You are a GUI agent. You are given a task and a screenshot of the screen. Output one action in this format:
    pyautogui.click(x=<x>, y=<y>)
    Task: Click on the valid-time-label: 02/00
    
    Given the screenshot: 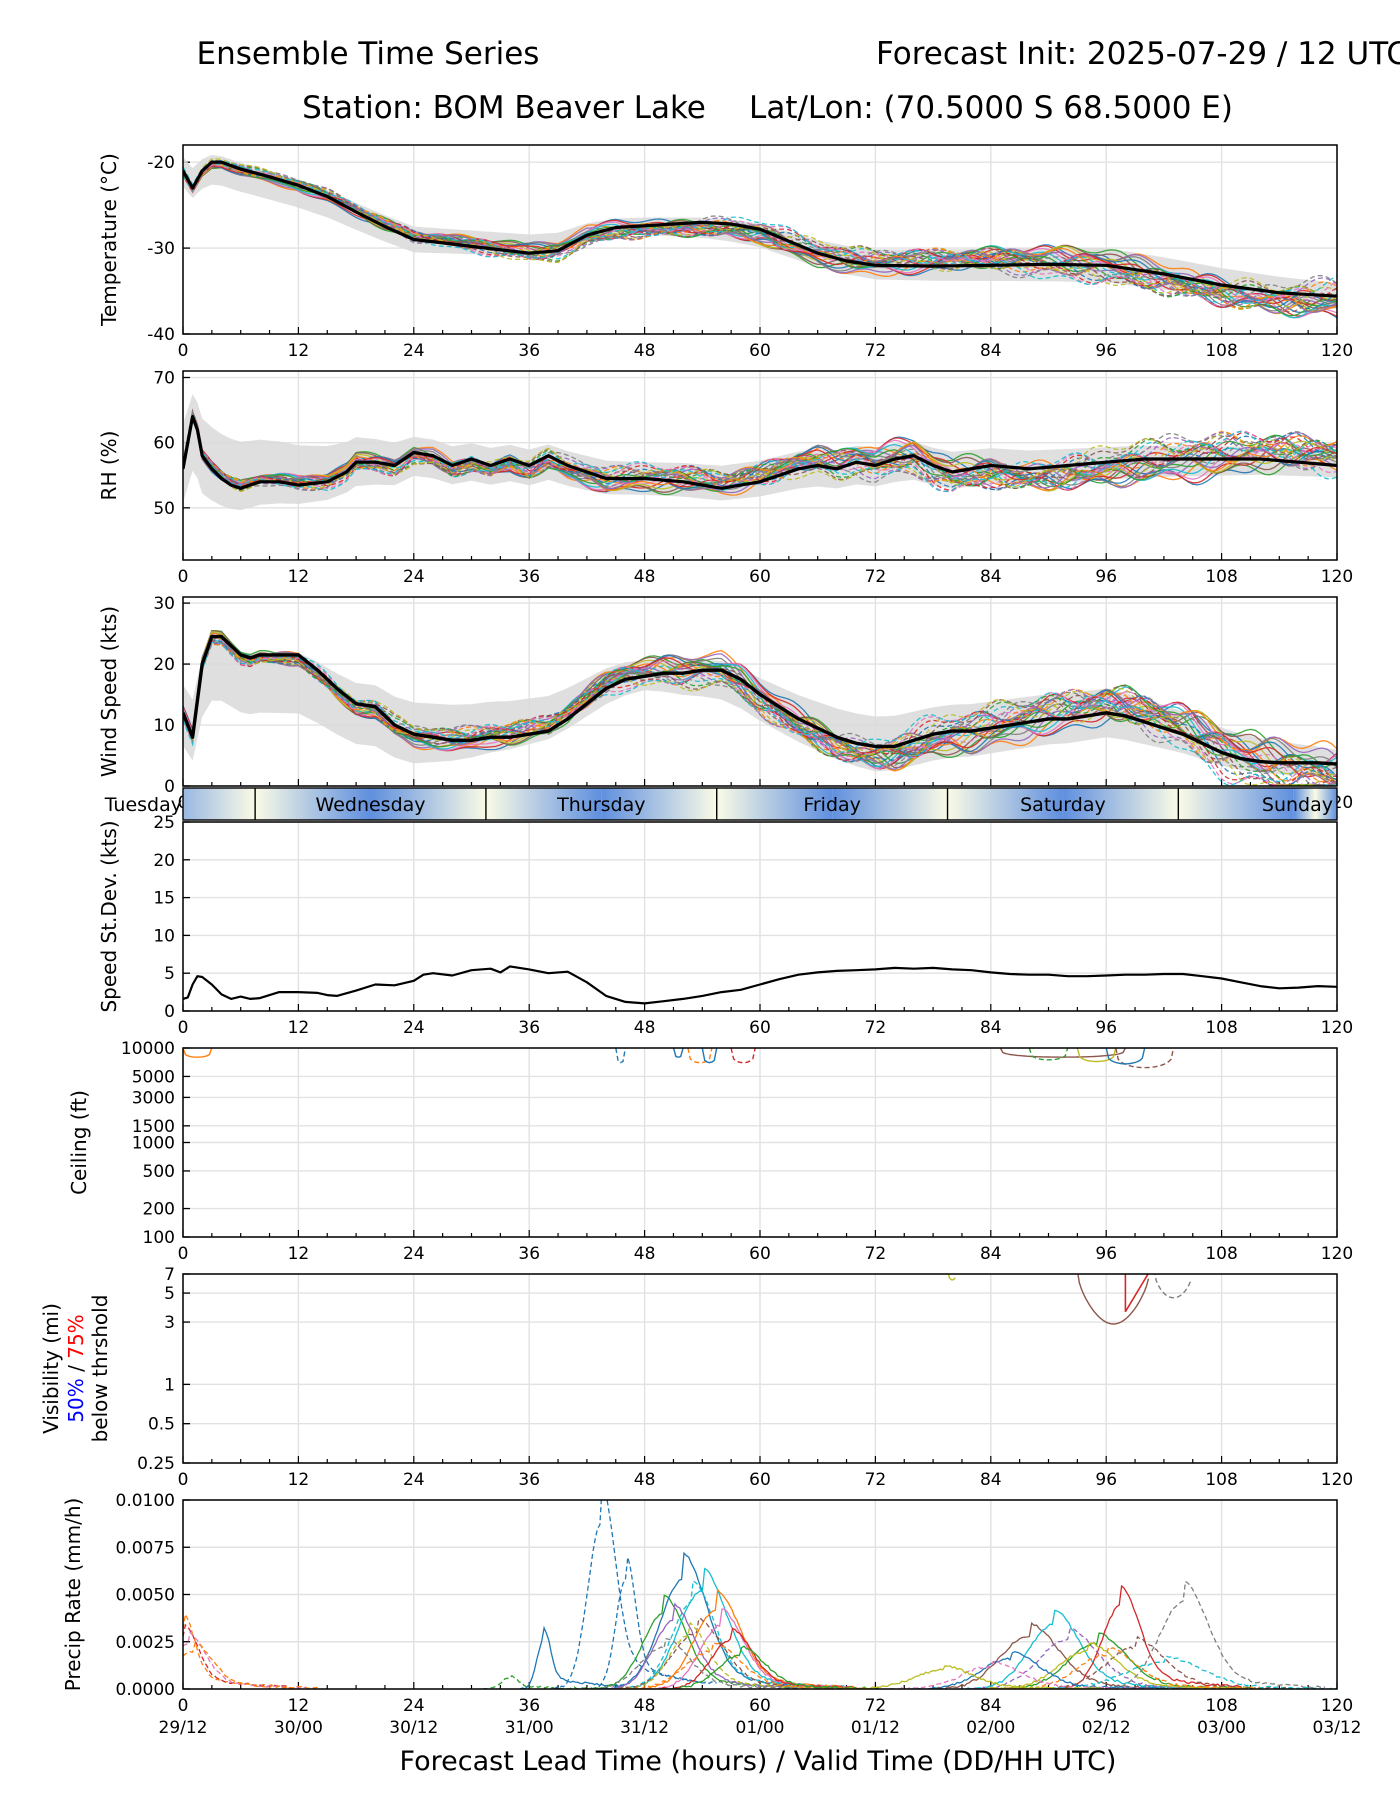 What is the action you would take?
    pyautogui.click(x=990, y=1728)
    